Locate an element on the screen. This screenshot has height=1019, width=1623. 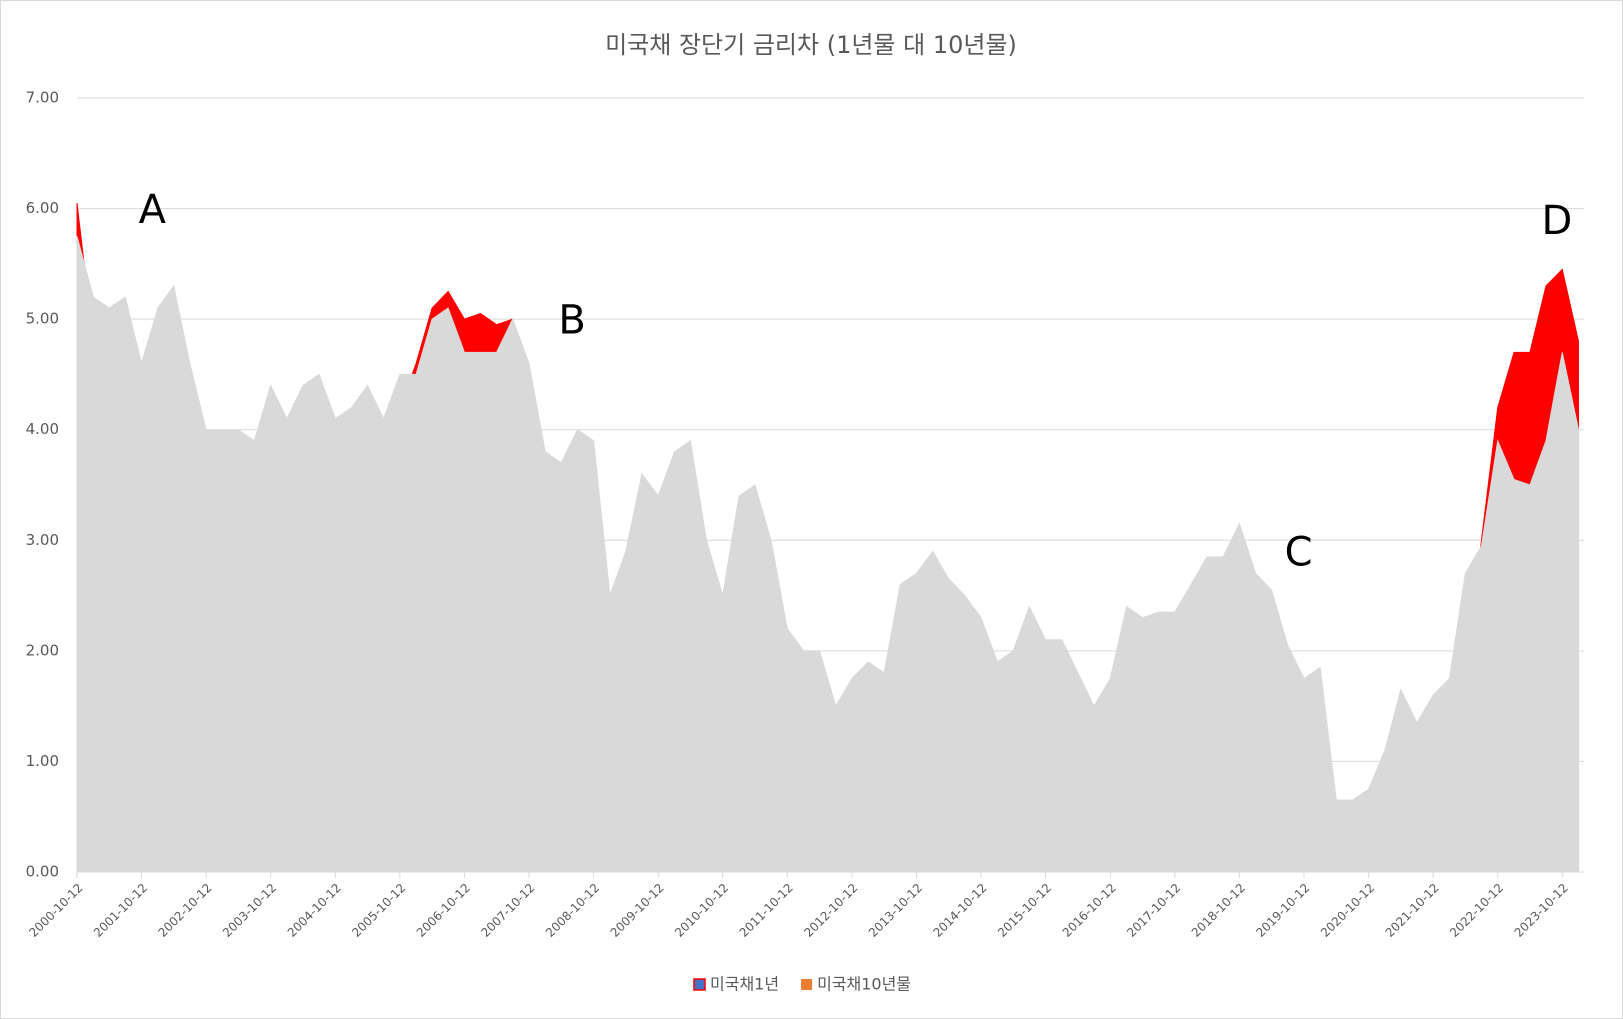
y-tick-label: 4.00 is located at coordinates (42, 429).